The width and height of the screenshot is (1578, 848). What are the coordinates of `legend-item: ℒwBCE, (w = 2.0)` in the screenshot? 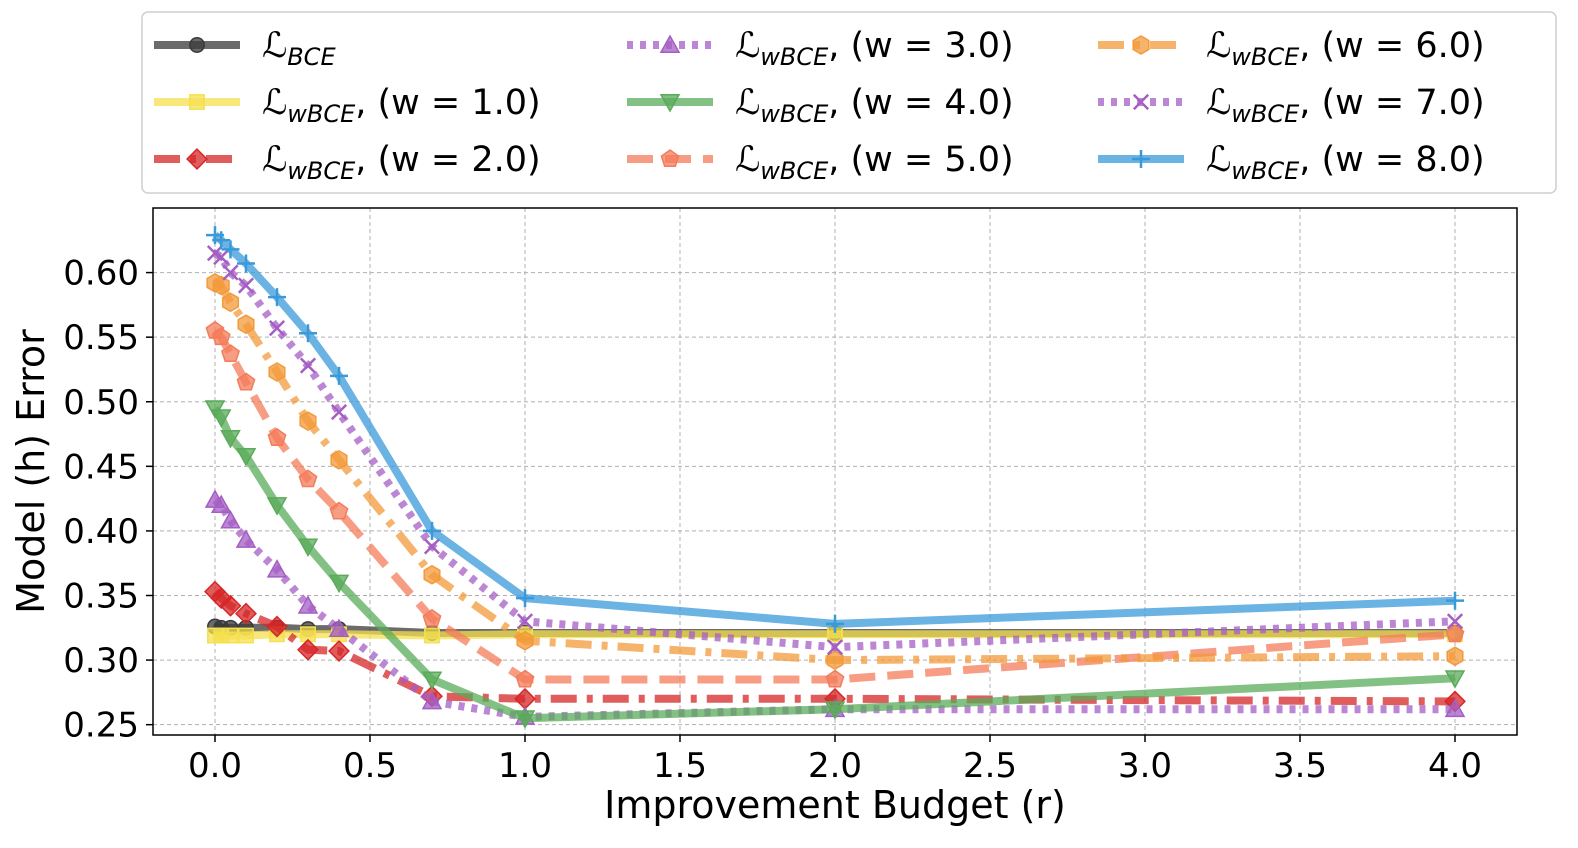 It's located at (347, 162).